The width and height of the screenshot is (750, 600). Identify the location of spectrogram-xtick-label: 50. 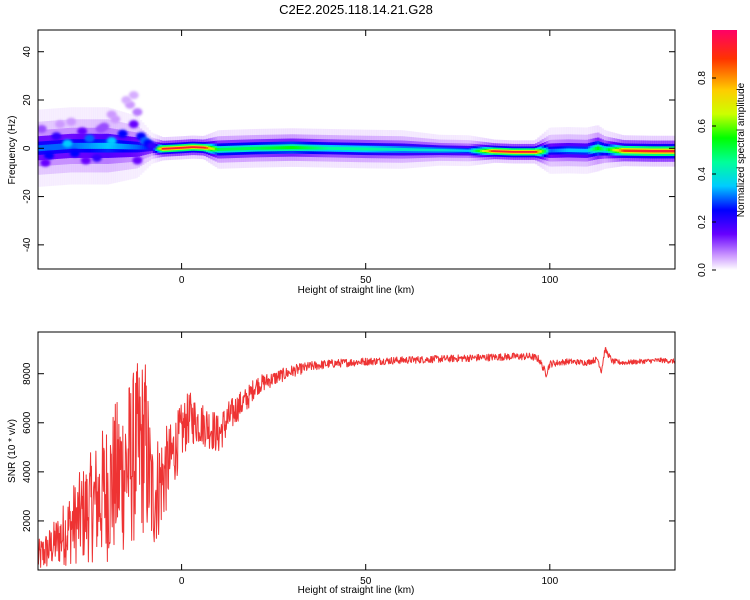
(366, 280).